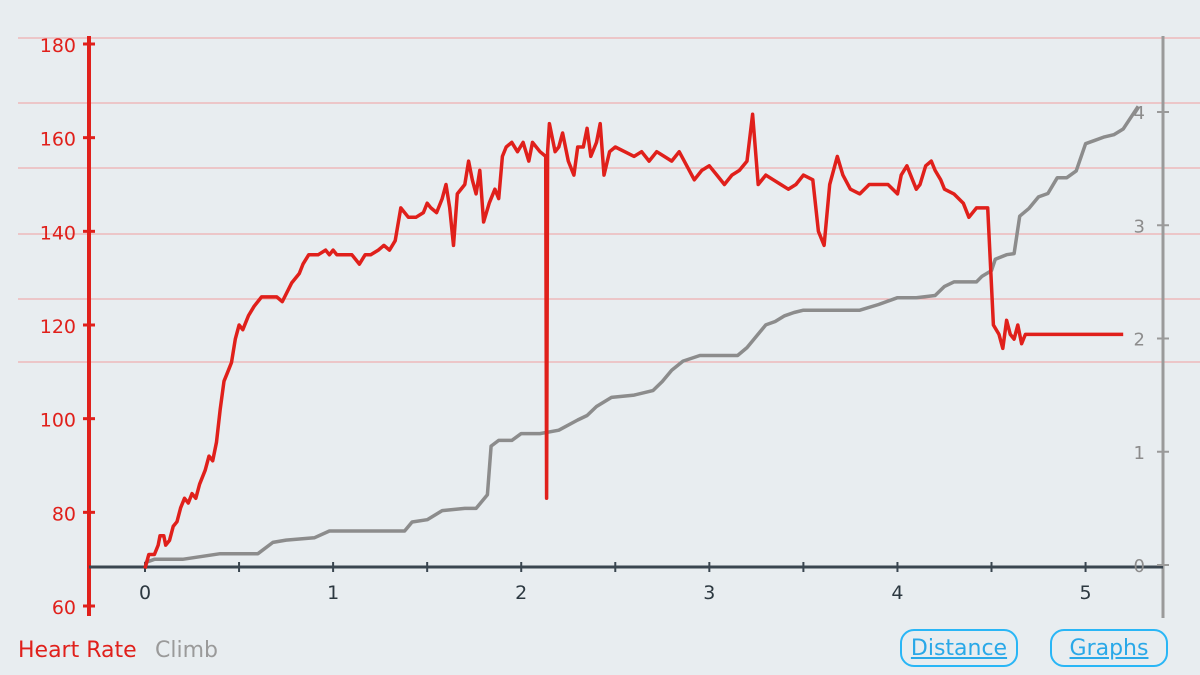 This screenshot has width=1200, height=675. Describe the element at coordinates (64, 608) in the screenshot. I see `left-tick-label: 60` at that location.